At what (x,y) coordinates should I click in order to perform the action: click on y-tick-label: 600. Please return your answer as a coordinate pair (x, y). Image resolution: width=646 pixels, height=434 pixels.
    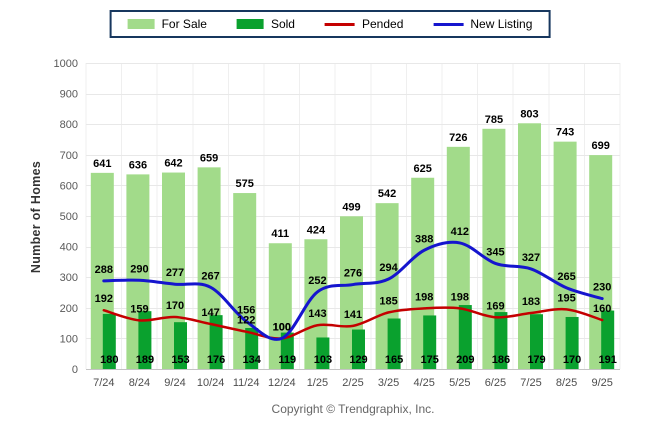
    Looking at the image, I should click on (69, 186).